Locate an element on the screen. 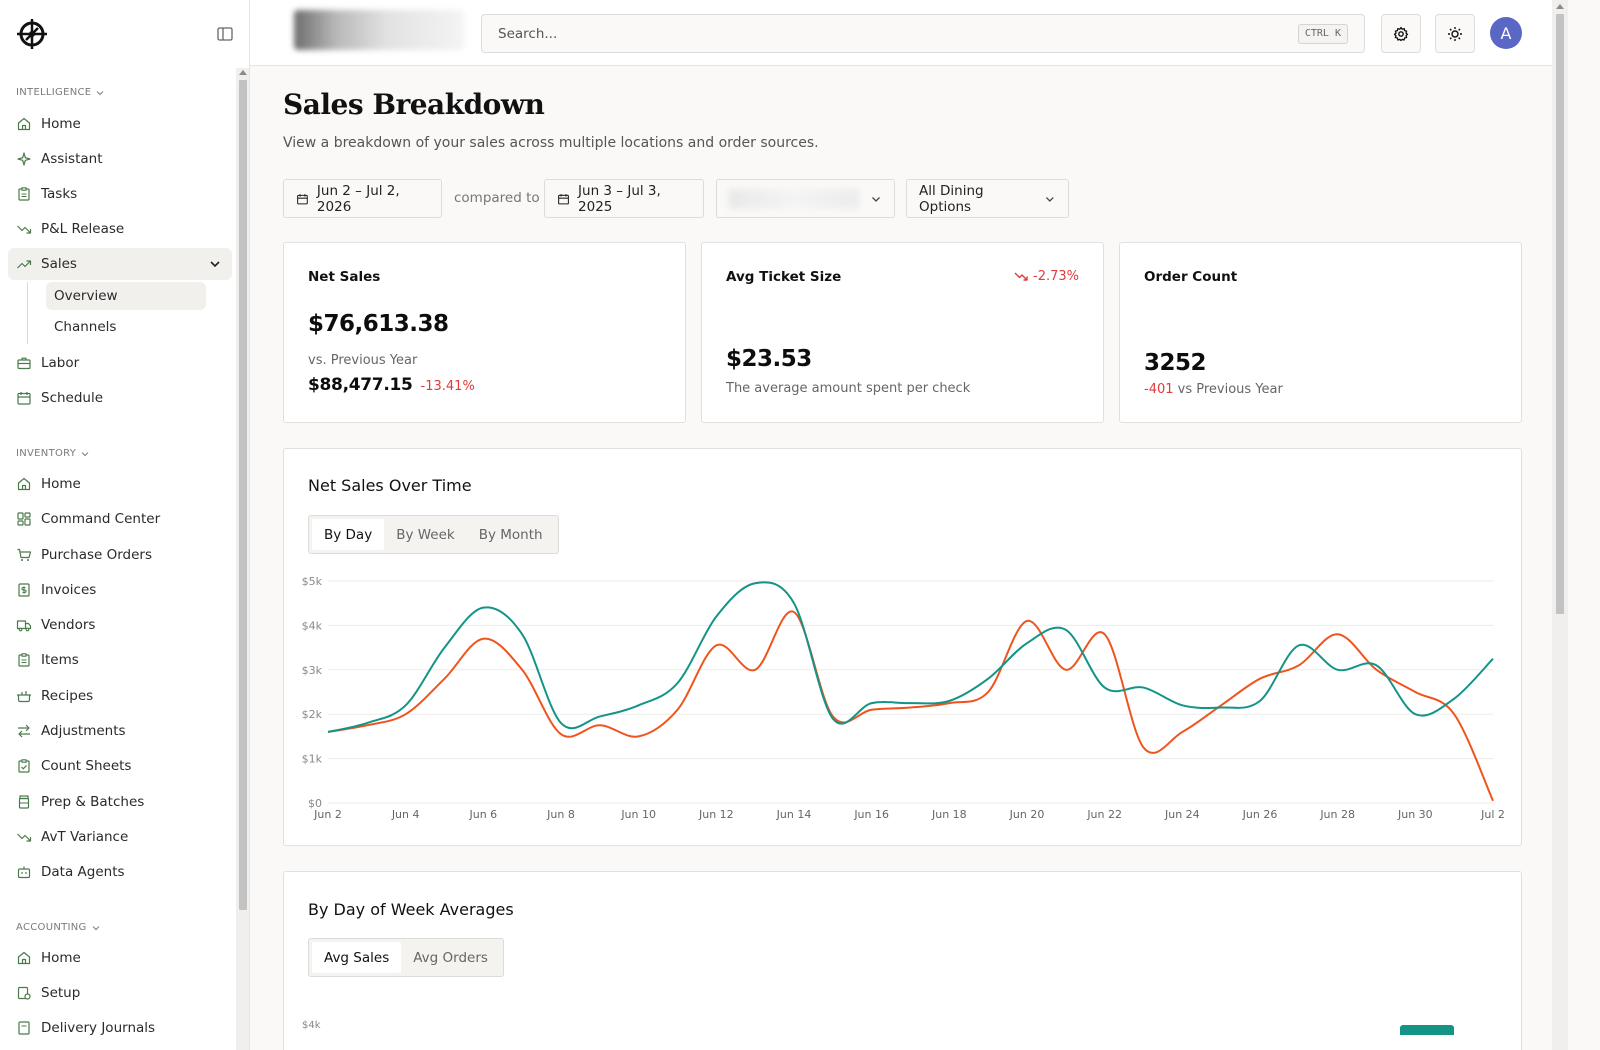 Image resolution: width=1600 pixels, height=1050 pixels. date-range-picker: Jun 2 – Jul 2, 2026 is located at coordinates (362, 198).